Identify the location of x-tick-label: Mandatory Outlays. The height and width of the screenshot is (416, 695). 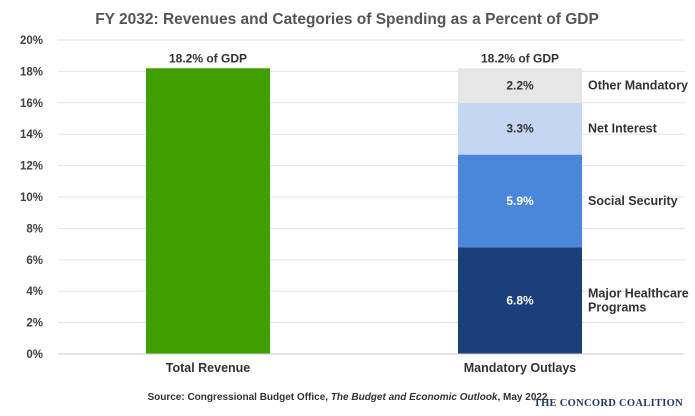
(520, 368).